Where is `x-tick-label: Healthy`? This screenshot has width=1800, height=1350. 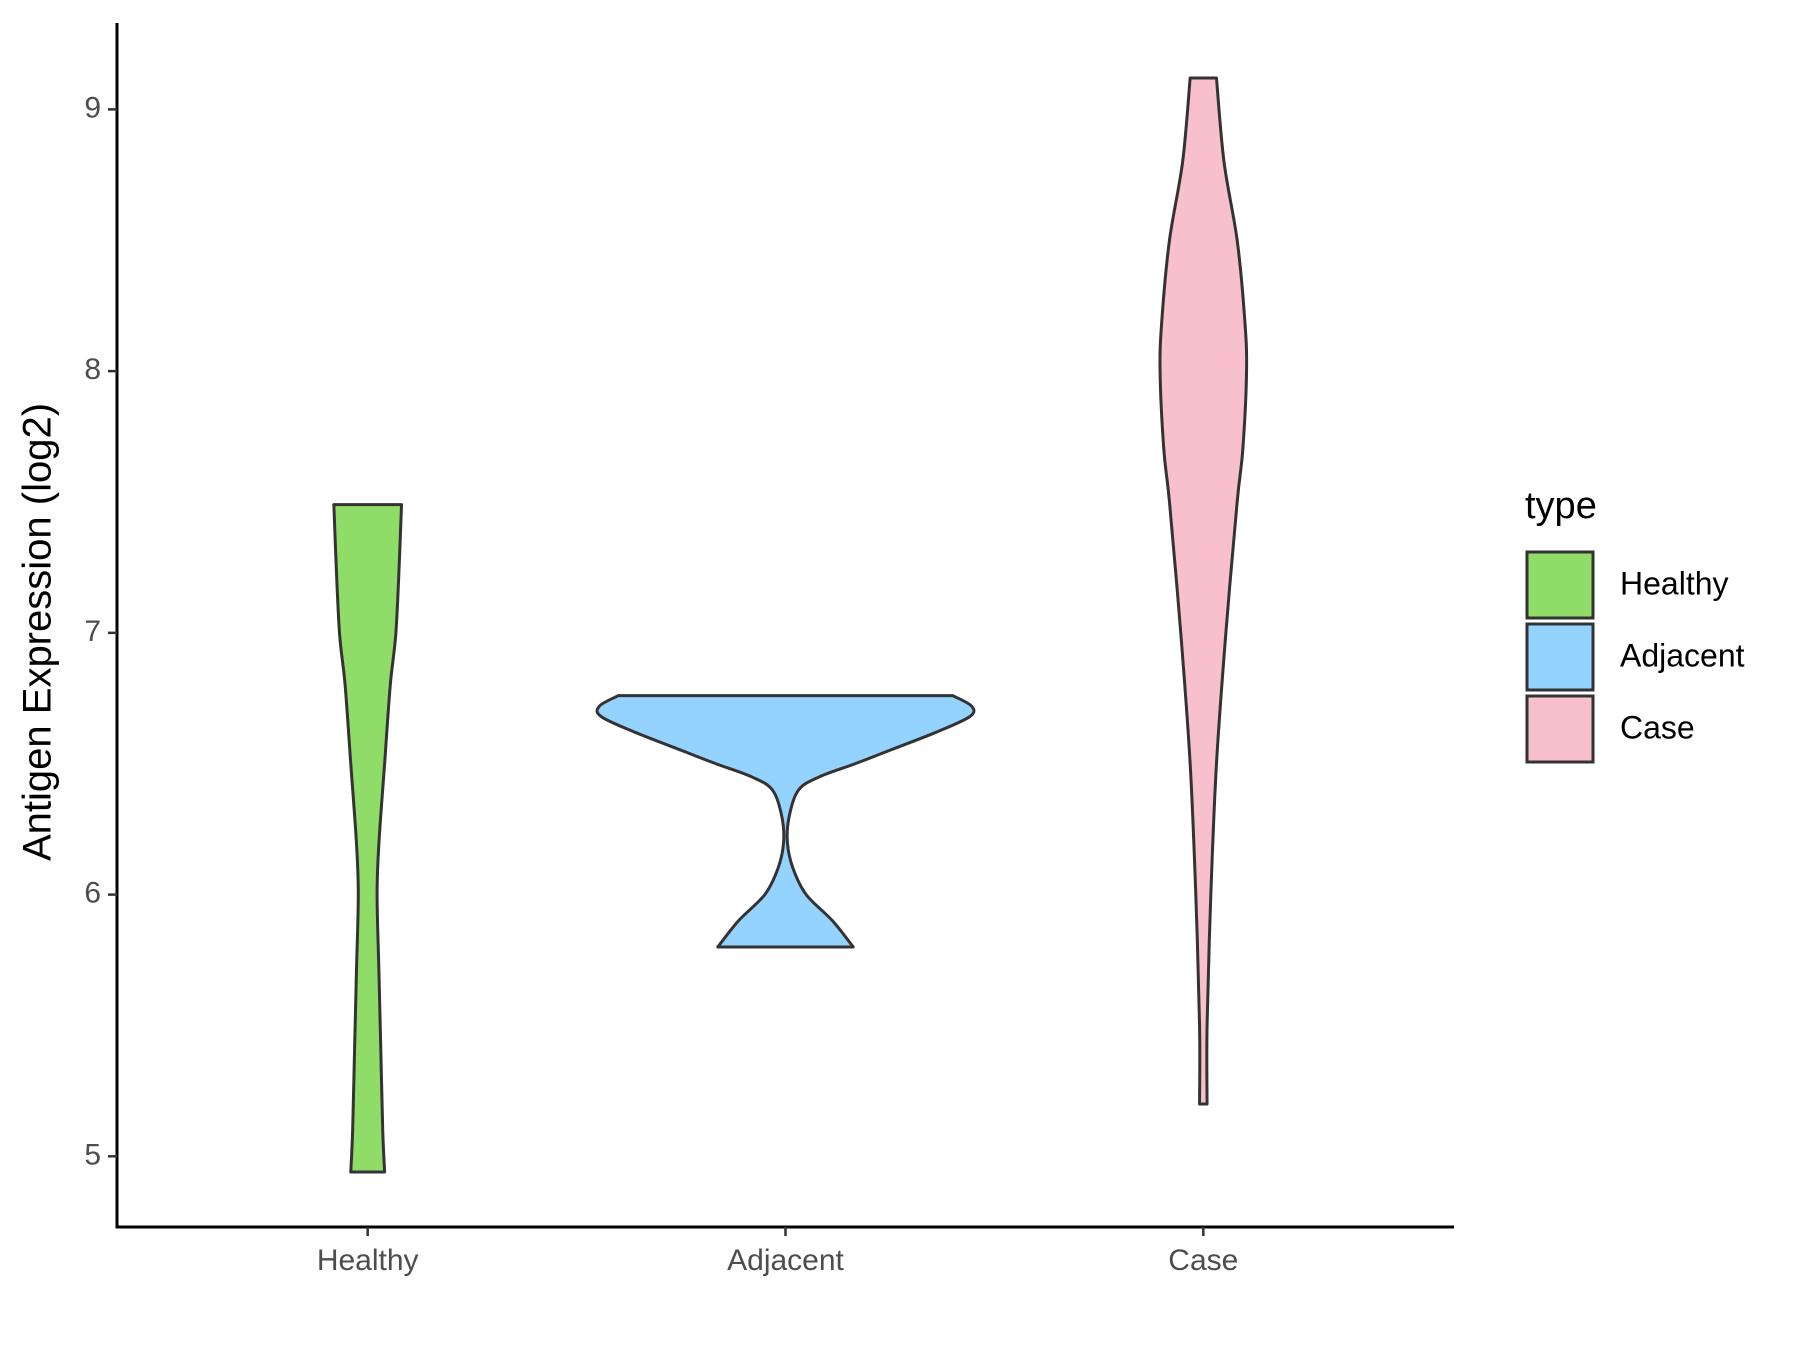 x-tick-label: Healthy is located at coordinates (368, 1260).